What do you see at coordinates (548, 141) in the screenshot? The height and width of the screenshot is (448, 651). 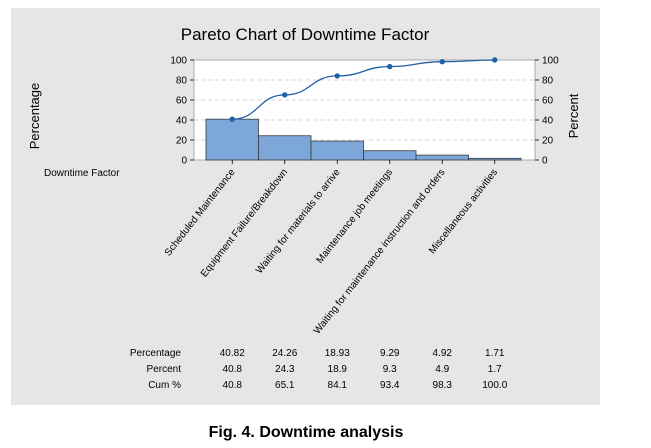 I see `y-tick-label-right: 20` at bounding box center [548, 141].